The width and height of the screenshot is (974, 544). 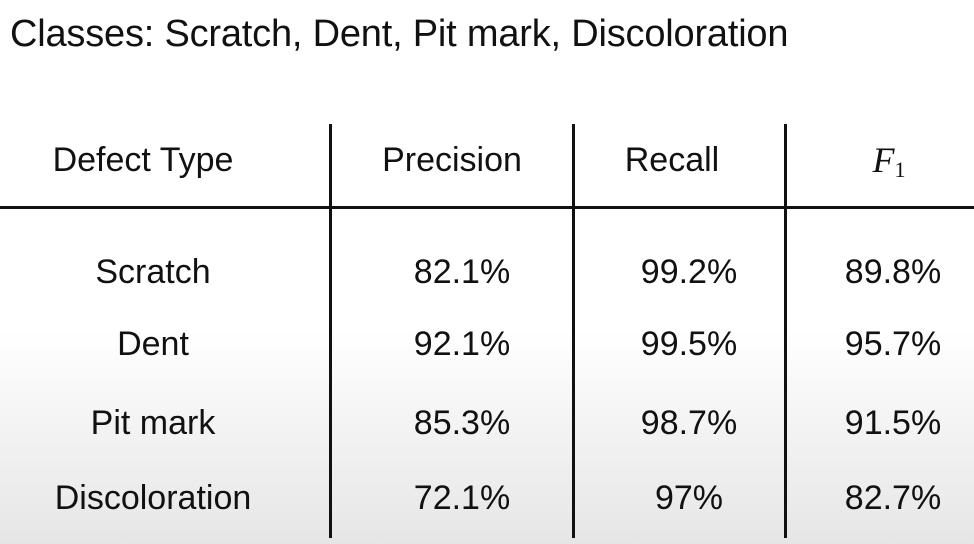 What do you see at coordinates (893, 423) in the screenshot?
I see `cell-f1: 91.5%` at bounding box center [893, 423].